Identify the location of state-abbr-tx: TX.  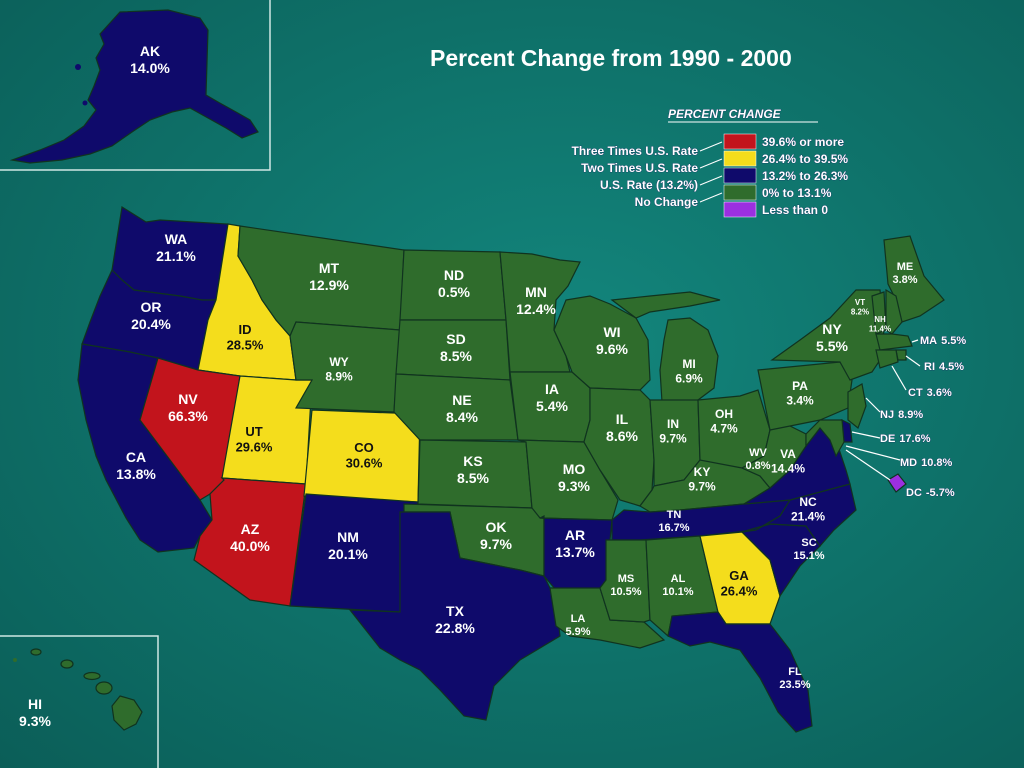
(455, 611).